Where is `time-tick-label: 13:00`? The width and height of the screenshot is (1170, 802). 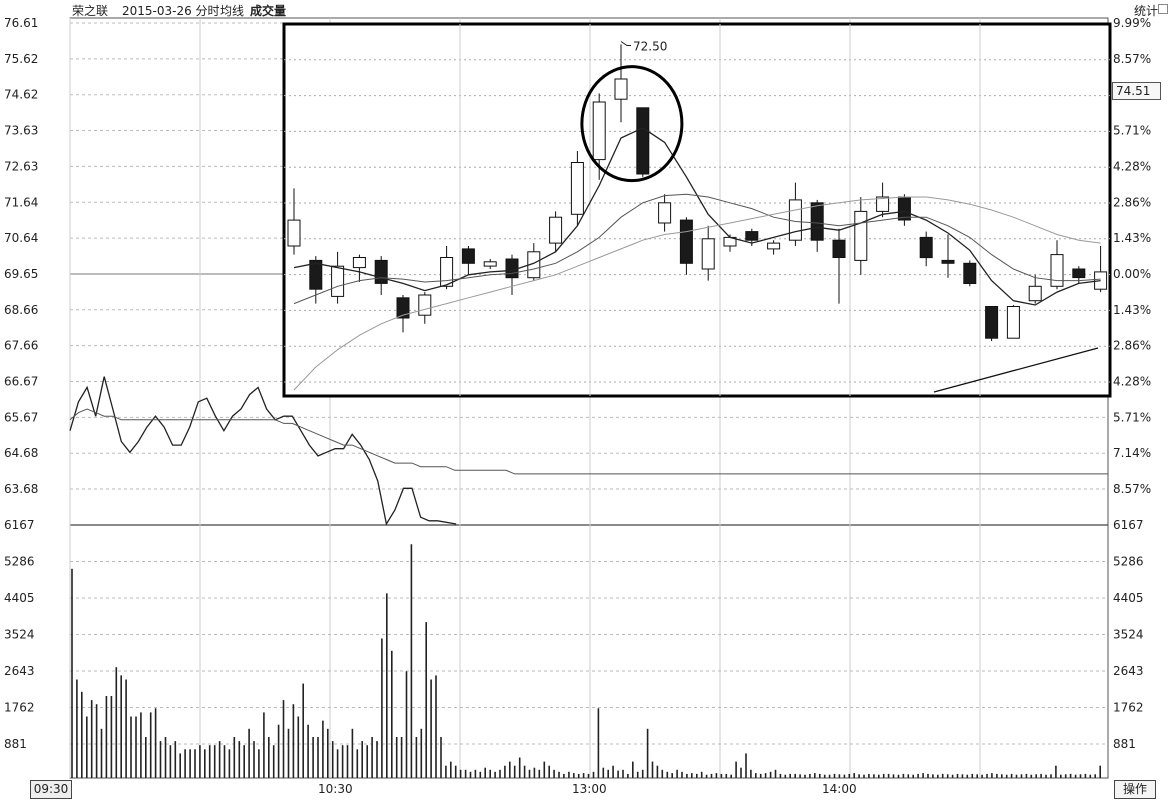 time-tick-label: 13:00 is located at coordinates (589, 789).